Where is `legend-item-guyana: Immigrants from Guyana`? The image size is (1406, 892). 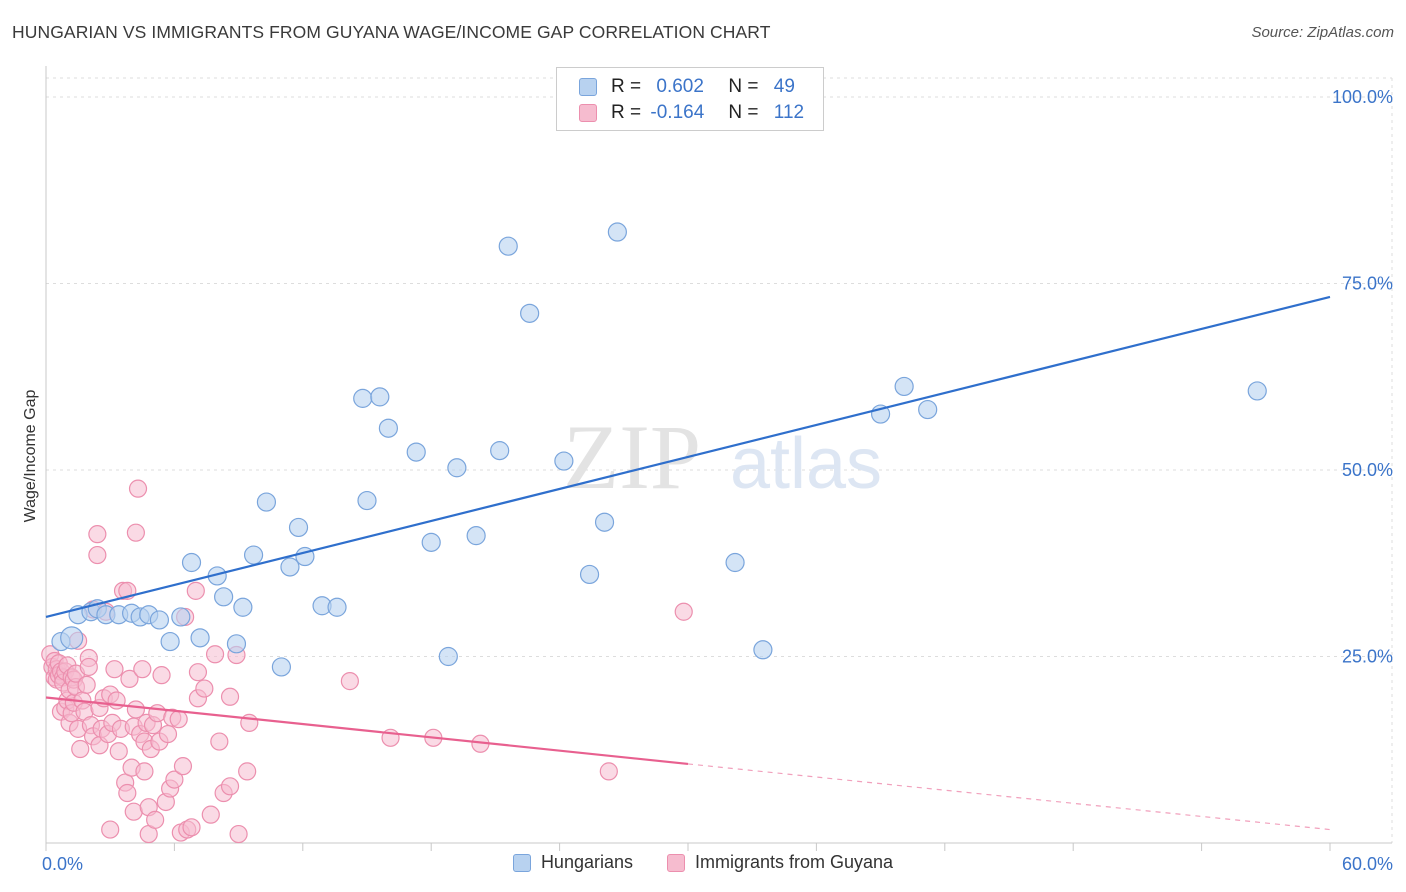 legend-item-guyana: Immigrants from Guyana is located at coordinates (780, 862).